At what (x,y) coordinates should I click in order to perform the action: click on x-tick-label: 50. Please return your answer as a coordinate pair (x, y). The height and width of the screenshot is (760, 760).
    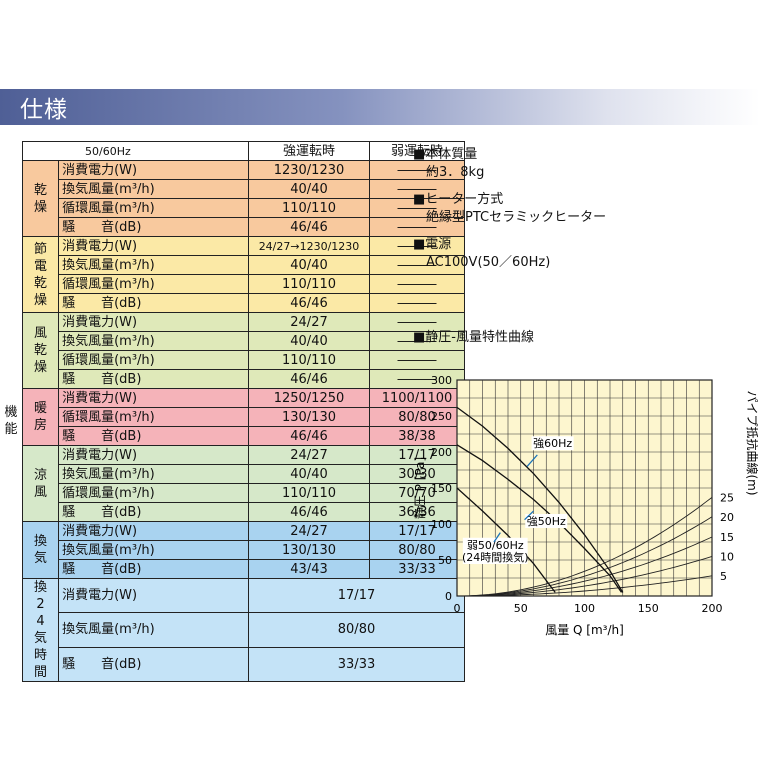
    Looking at the image, I should click on (521, 608).